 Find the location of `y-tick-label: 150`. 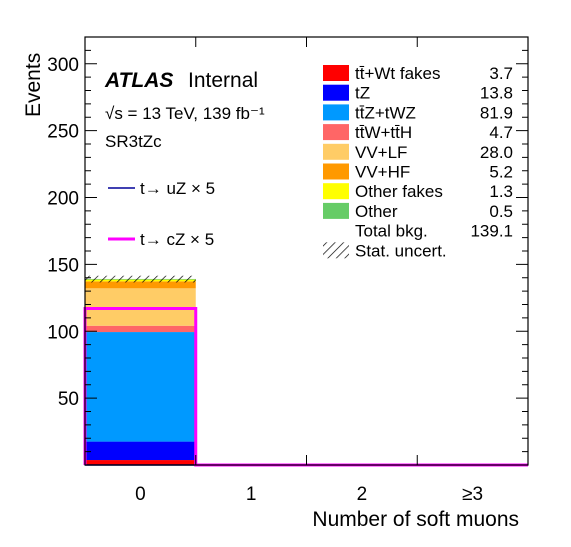

y-tick-label: 150 is located at coordinates (63, 265).